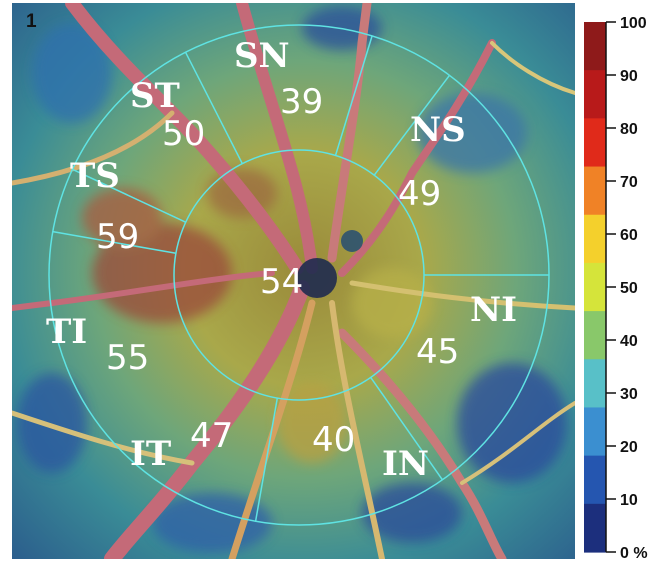 The image size is (672, 566). Describe the element at coordinates (629, 341) in the screenshot. I see `colorbar-tick-label: 40` at that location.